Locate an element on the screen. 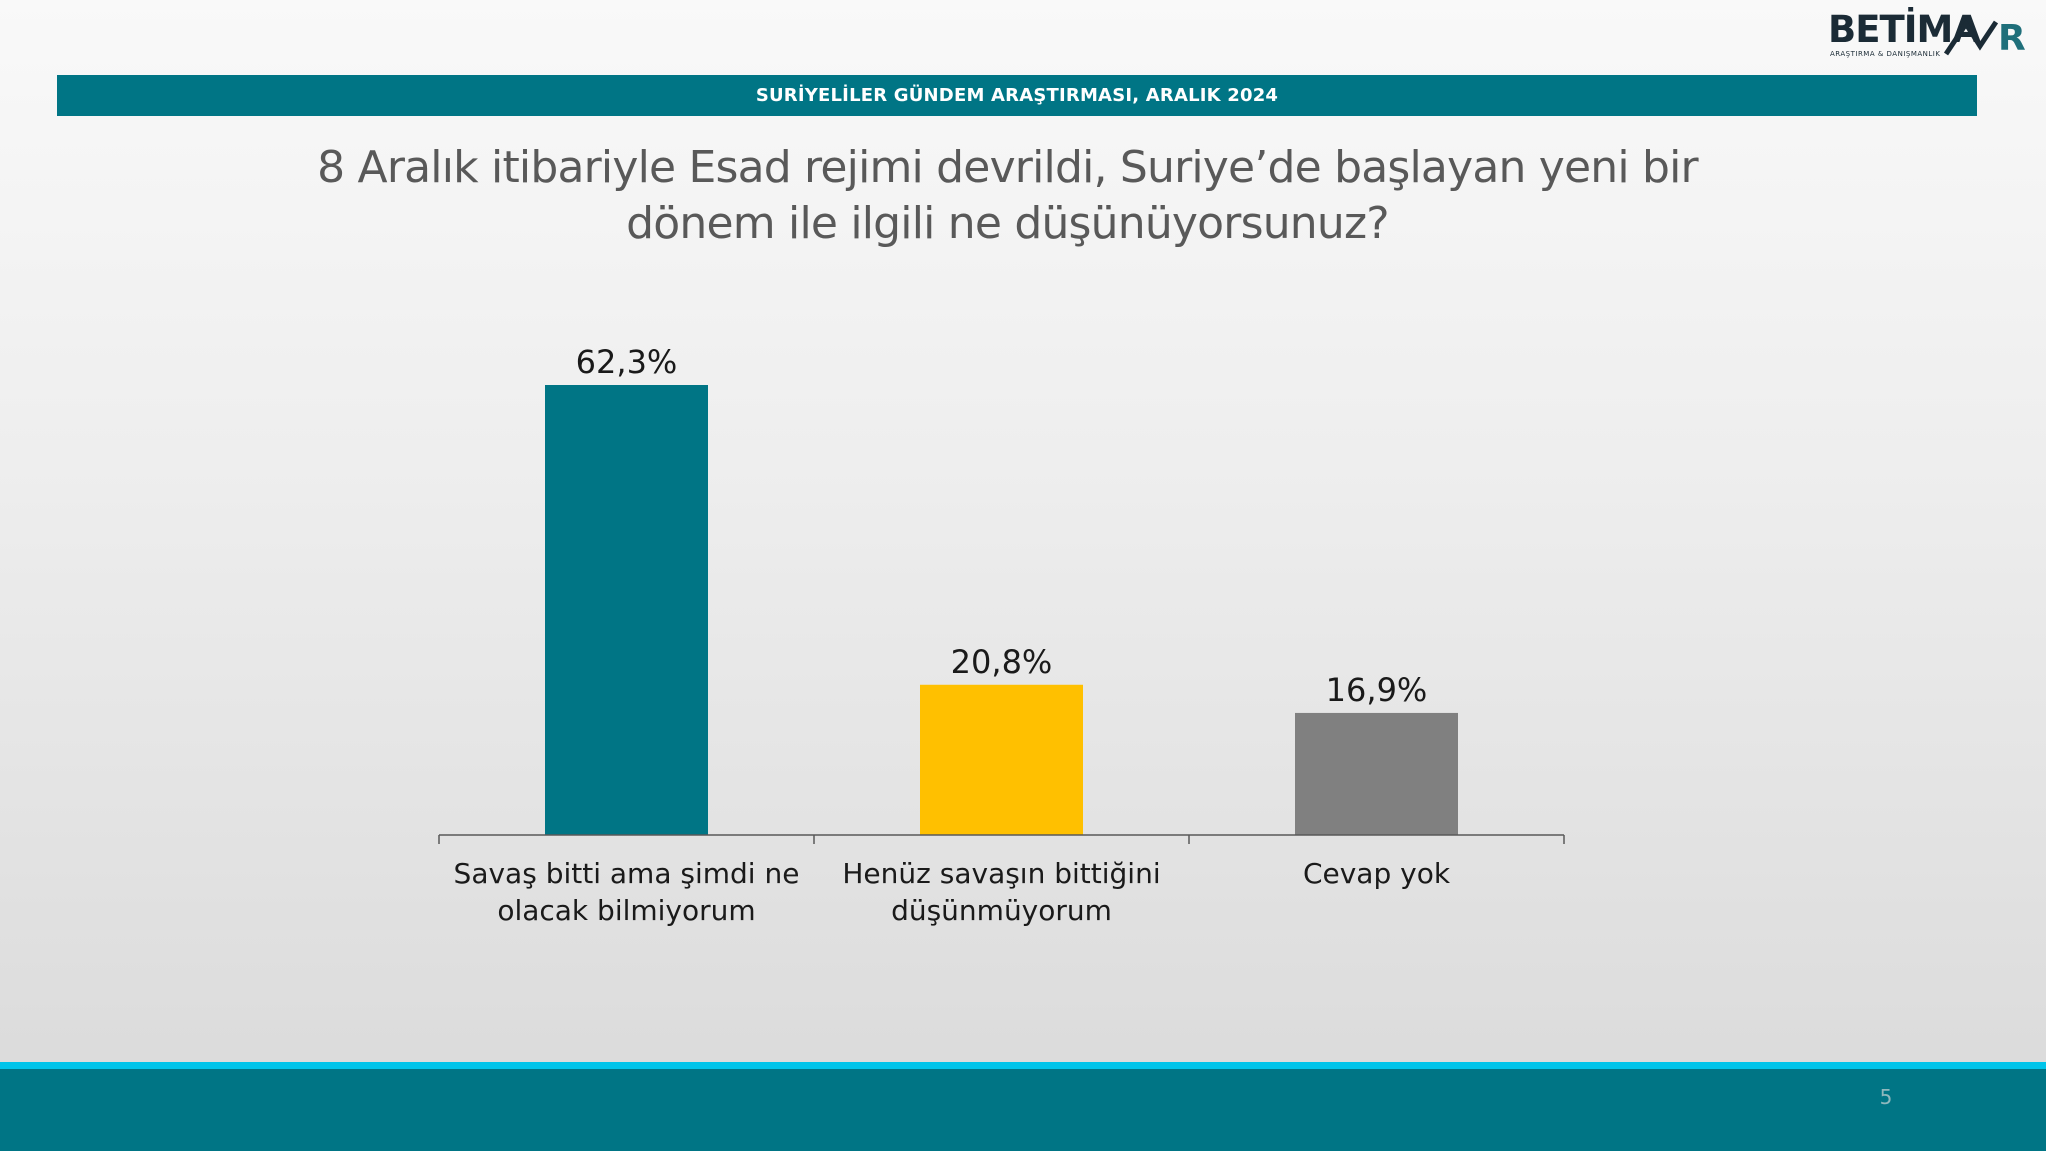 Image resolution: width=2046 pixels, height=1151 pixels. category-label-1-line-2: olacak bilmiyorum is located at coordinates (626, 910).